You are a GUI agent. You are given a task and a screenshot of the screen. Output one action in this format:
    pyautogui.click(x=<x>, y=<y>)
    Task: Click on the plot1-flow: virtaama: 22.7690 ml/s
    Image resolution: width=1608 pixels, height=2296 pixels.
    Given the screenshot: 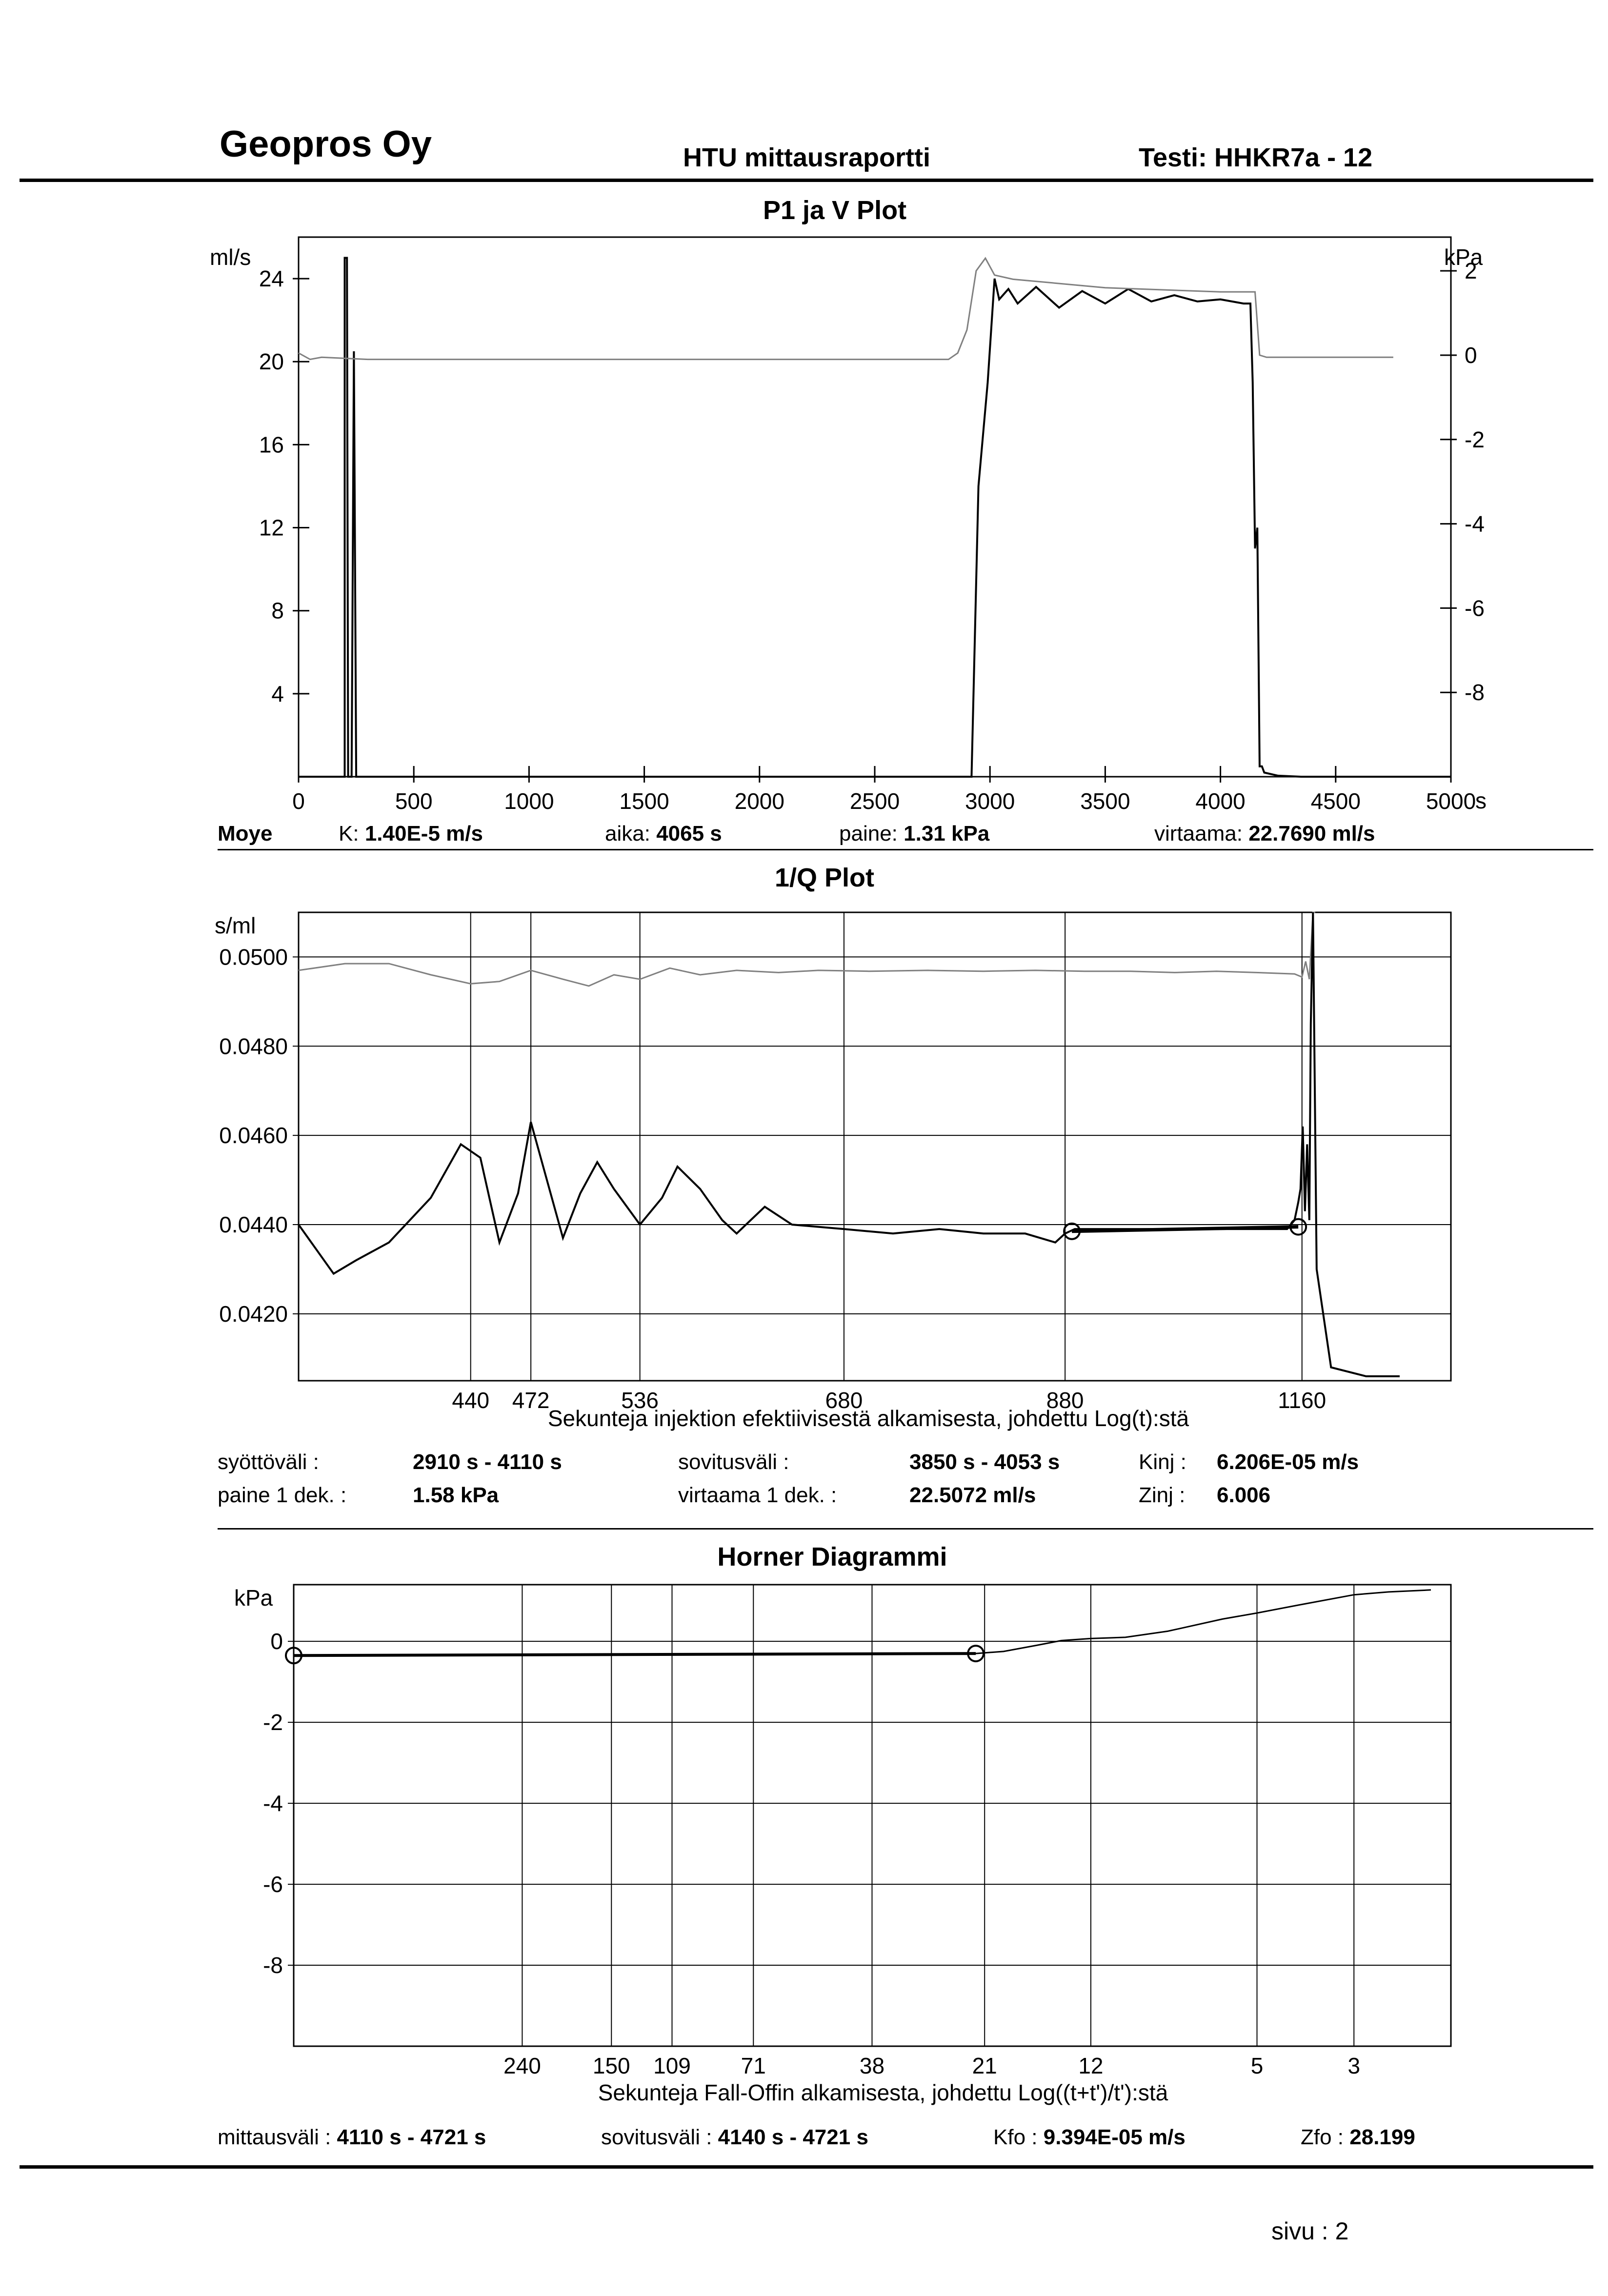 What is the action you would take?
    pyautogui.click(x=1264, y=834)
    